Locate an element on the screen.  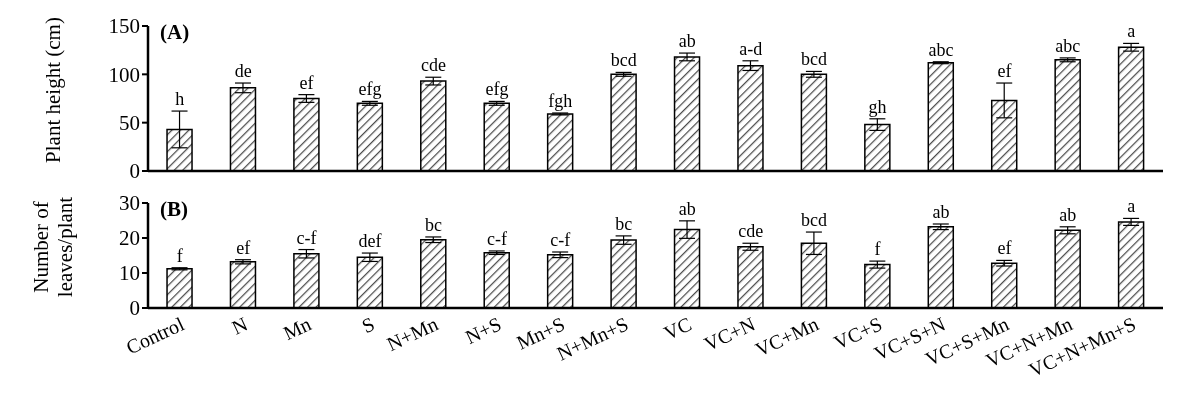
y-tick-label: 20 is located at coordinates (129, 238).